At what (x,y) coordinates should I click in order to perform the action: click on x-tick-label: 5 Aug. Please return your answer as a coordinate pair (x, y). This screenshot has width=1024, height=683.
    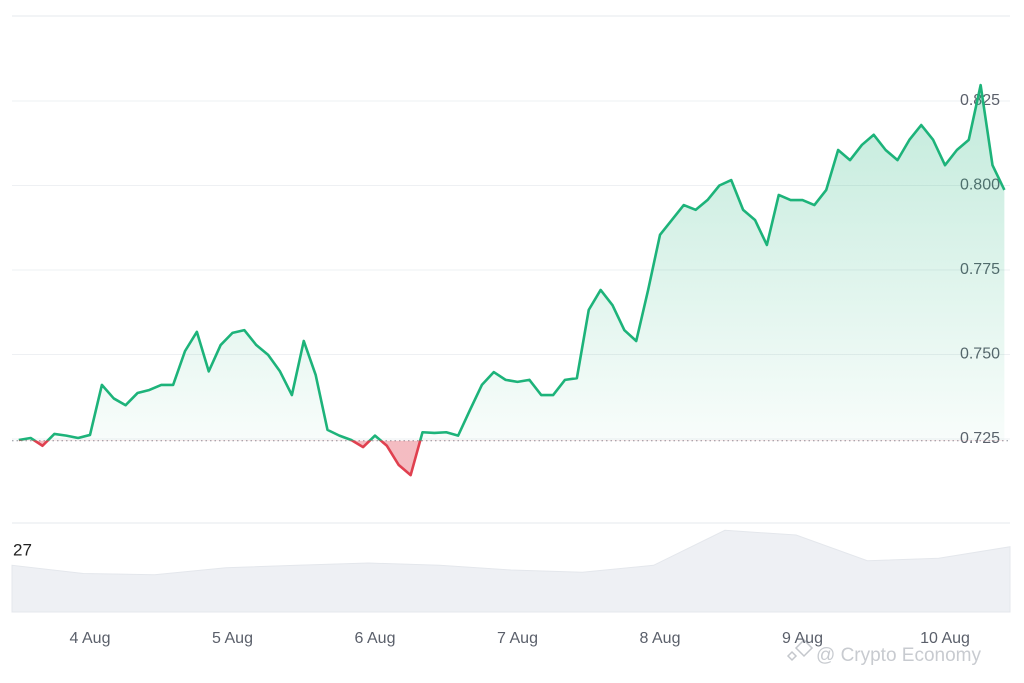
    Looking at the image, I should click on (232, 638).